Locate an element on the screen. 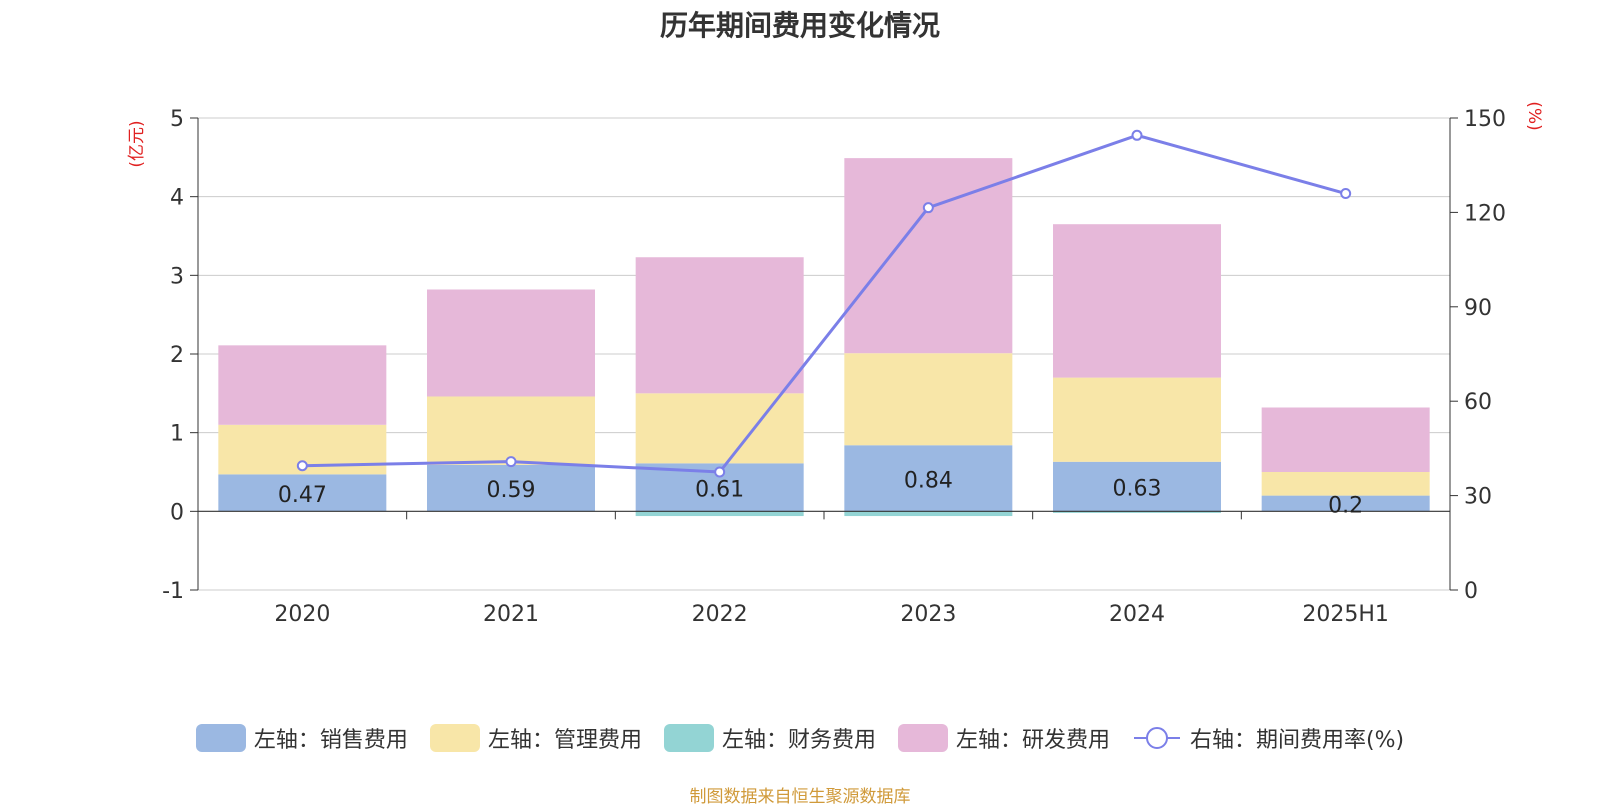 Image resolution: width=1600 pixels, height=807 pixels. legend-item: 左轴：研发费用 is located at coordinates (1003, 738).